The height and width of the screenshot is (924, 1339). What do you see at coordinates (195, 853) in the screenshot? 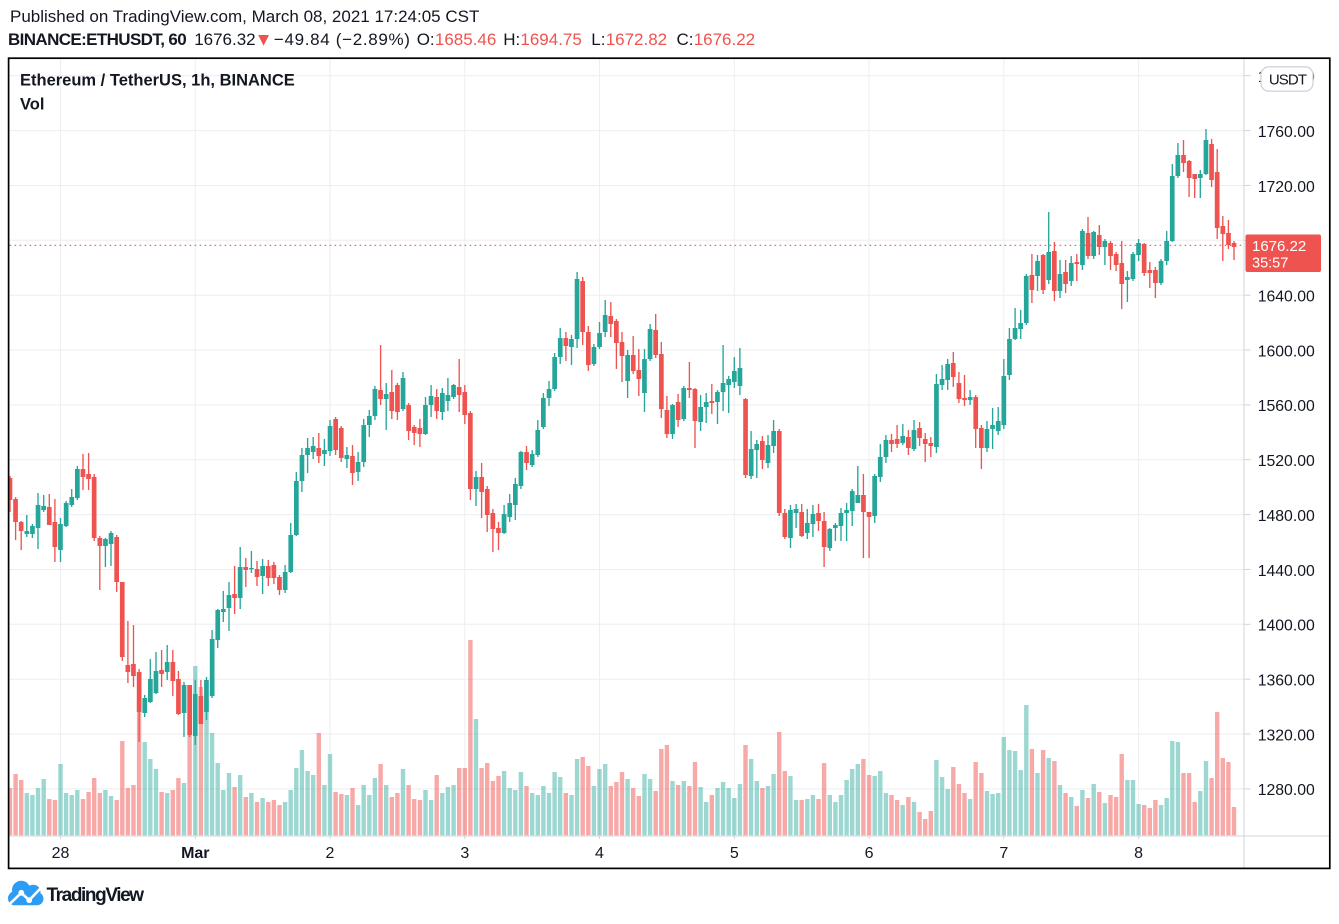
I see `svg-text: Mar` at bounding box center [195, 853].